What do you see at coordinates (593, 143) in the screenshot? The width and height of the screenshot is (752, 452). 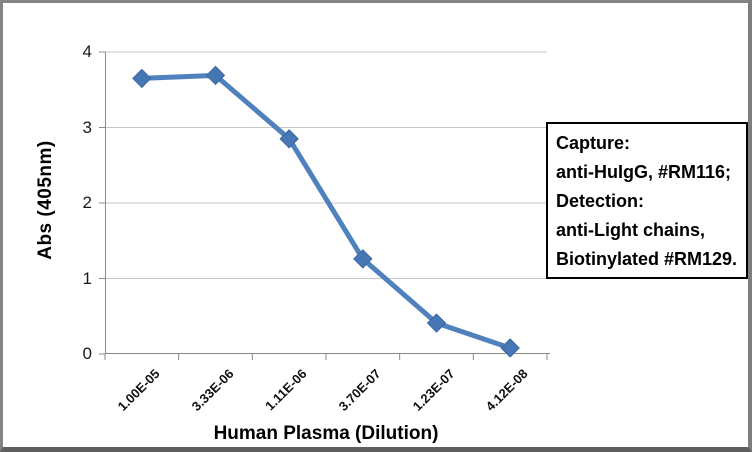 I see `annotation-line: Capture:` at bounding box center [593, 143].